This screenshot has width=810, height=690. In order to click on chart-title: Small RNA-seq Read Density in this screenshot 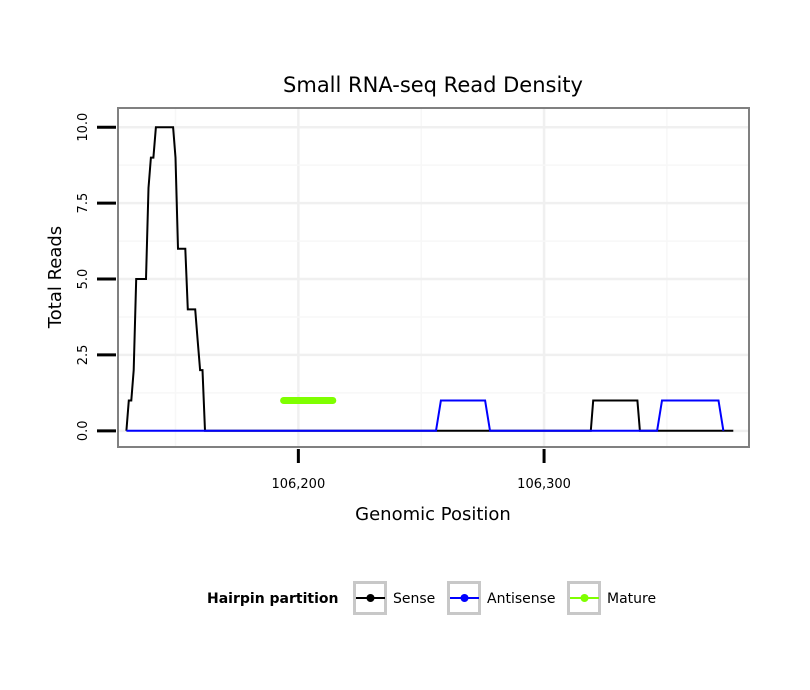, I will do `click(433, 85)`.